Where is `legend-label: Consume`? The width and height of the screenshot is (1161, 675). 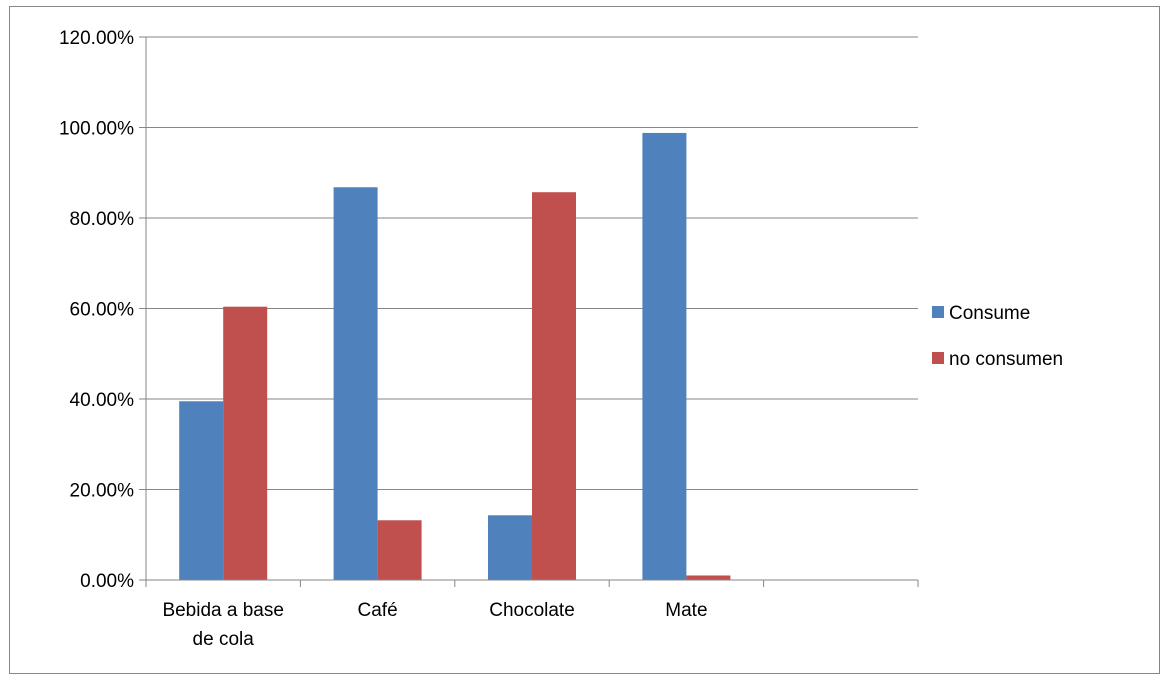
legend-label: Consume is located at coordinates (989, 313).